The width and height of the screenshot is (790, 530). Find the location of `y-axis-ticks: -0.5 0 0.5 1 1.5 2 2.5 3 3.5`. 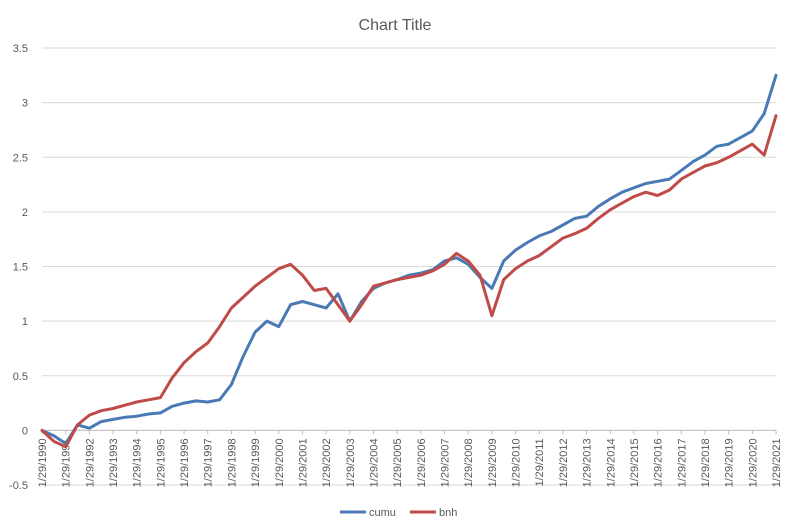

y-axis-ticks: -0.5 0 0.5 1 1.5 2 2.5 3 3.5 is located at coordinates (18, 267).